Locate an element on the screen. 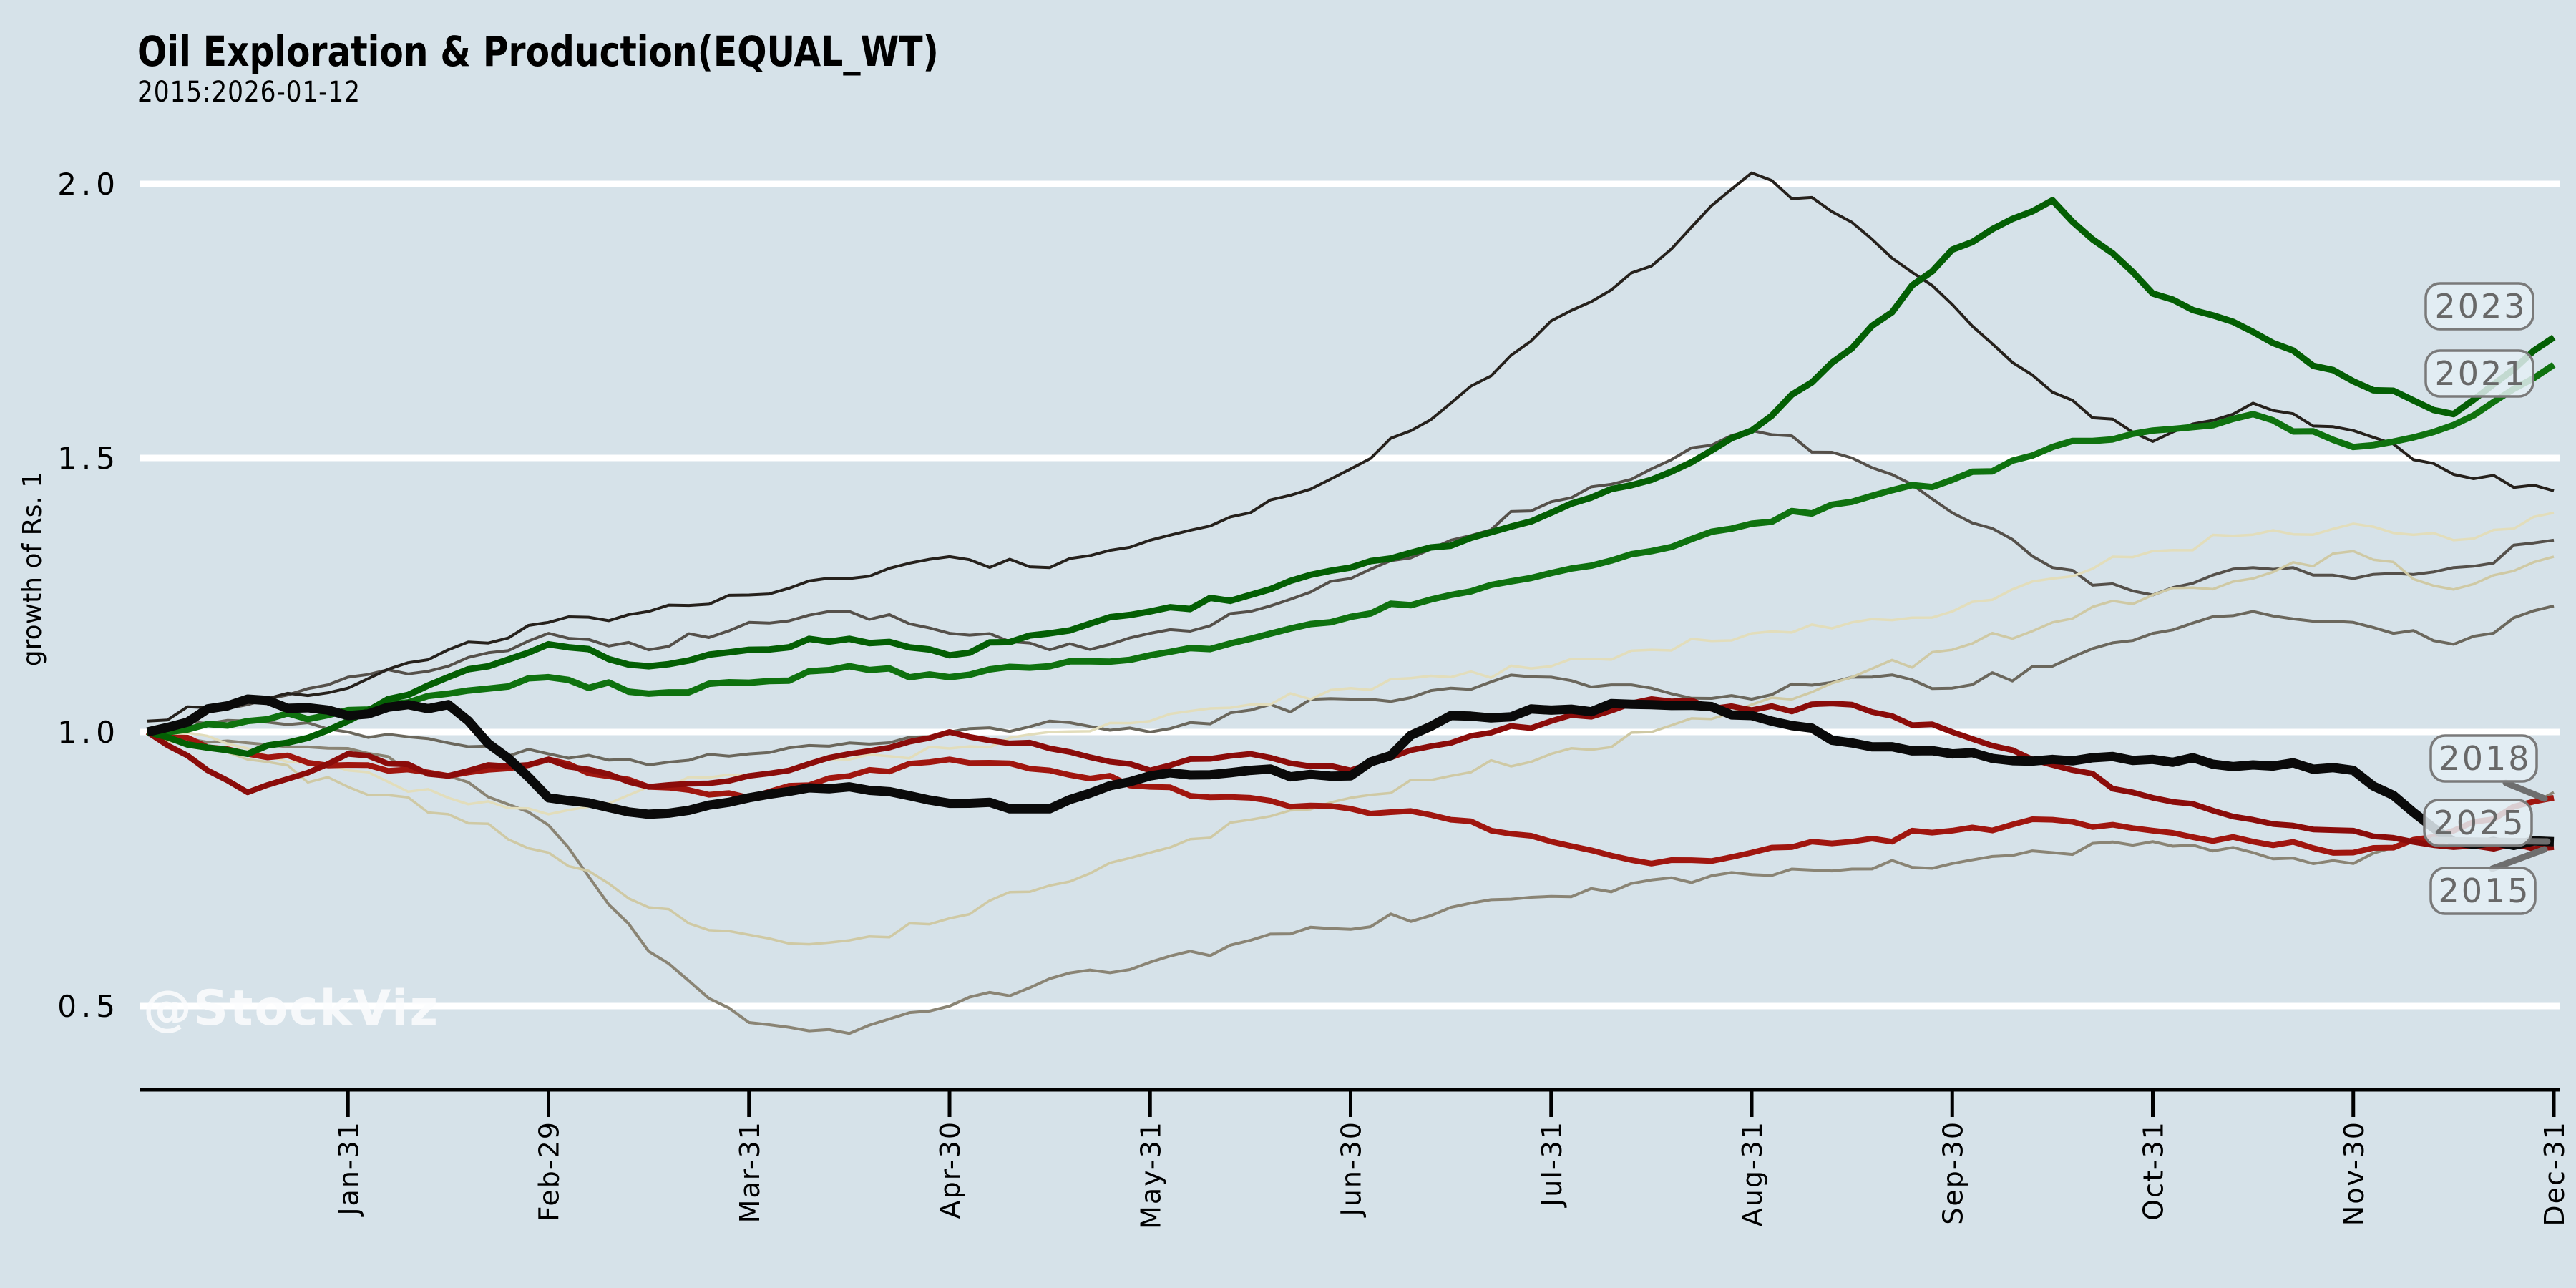 The image size is (2576, 1288). callout-label-2021: 2021 is located at coordinates (2480, 373).